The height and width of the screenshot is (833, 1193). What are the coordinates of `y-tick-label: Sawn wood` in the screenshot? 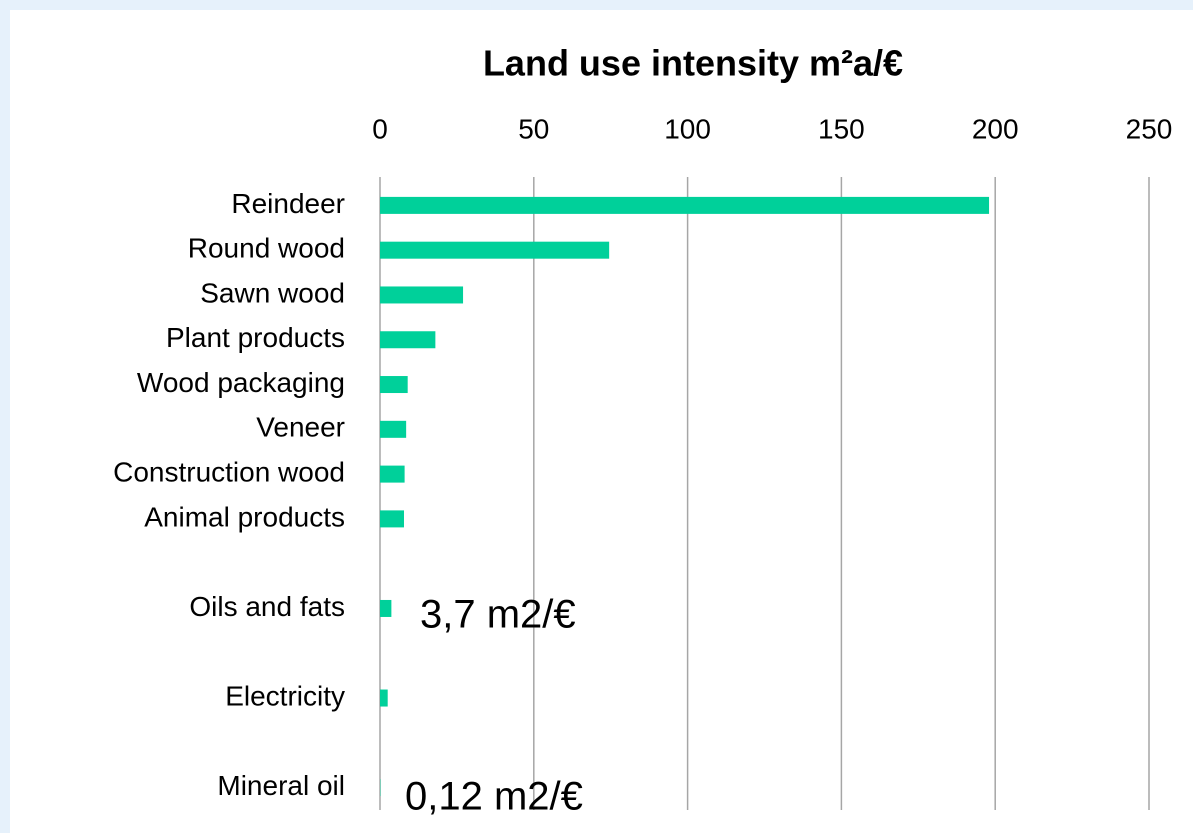 It's located at (272, 292).